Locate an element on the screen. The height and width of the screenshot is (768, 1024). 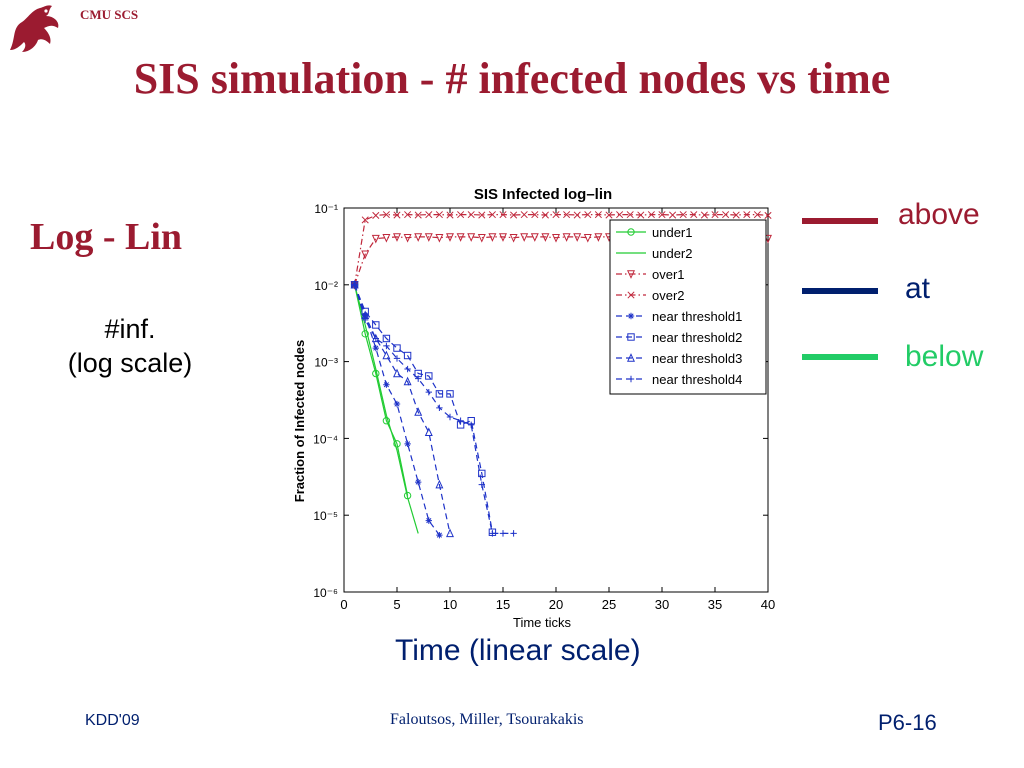
griffin-logo is located at coordinates (34, 29).